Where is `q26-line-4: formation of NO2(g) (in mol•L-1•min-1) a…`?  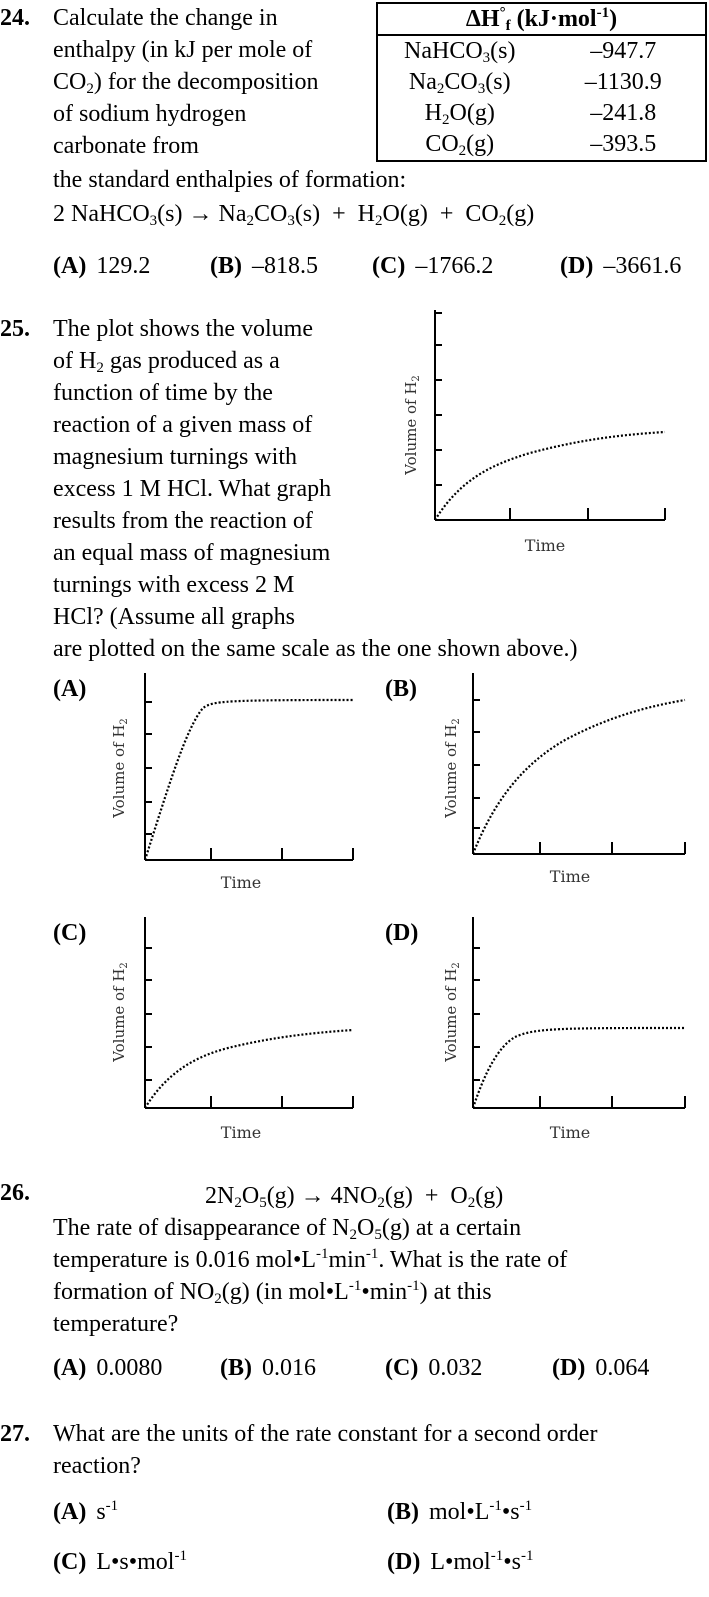
q26-line-4: formation of NO2(g) (in mol•L-1•min-1) a… is located at coordinates (272, 1292).